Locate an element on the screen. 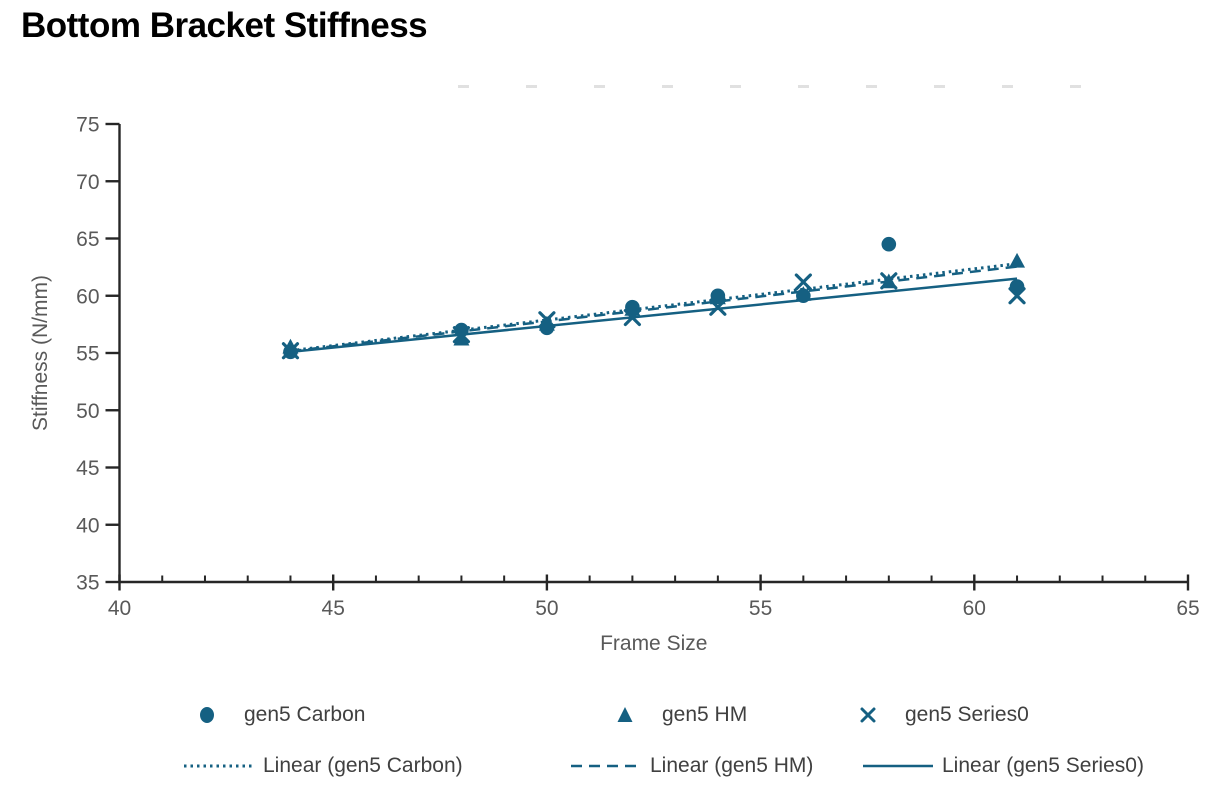 The height and width of the screenshot is (802, 1208). dotted-line-icon is located at coordinates (219, 766).